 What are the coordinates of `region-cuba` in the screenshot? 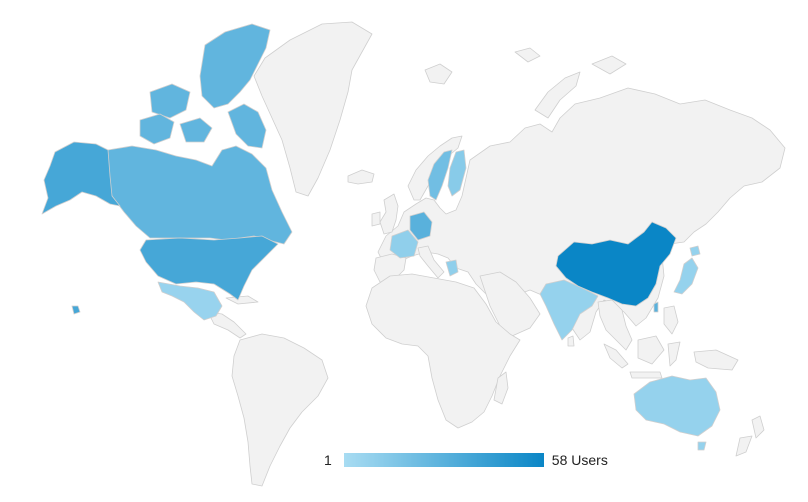 It's located at (242, 300).